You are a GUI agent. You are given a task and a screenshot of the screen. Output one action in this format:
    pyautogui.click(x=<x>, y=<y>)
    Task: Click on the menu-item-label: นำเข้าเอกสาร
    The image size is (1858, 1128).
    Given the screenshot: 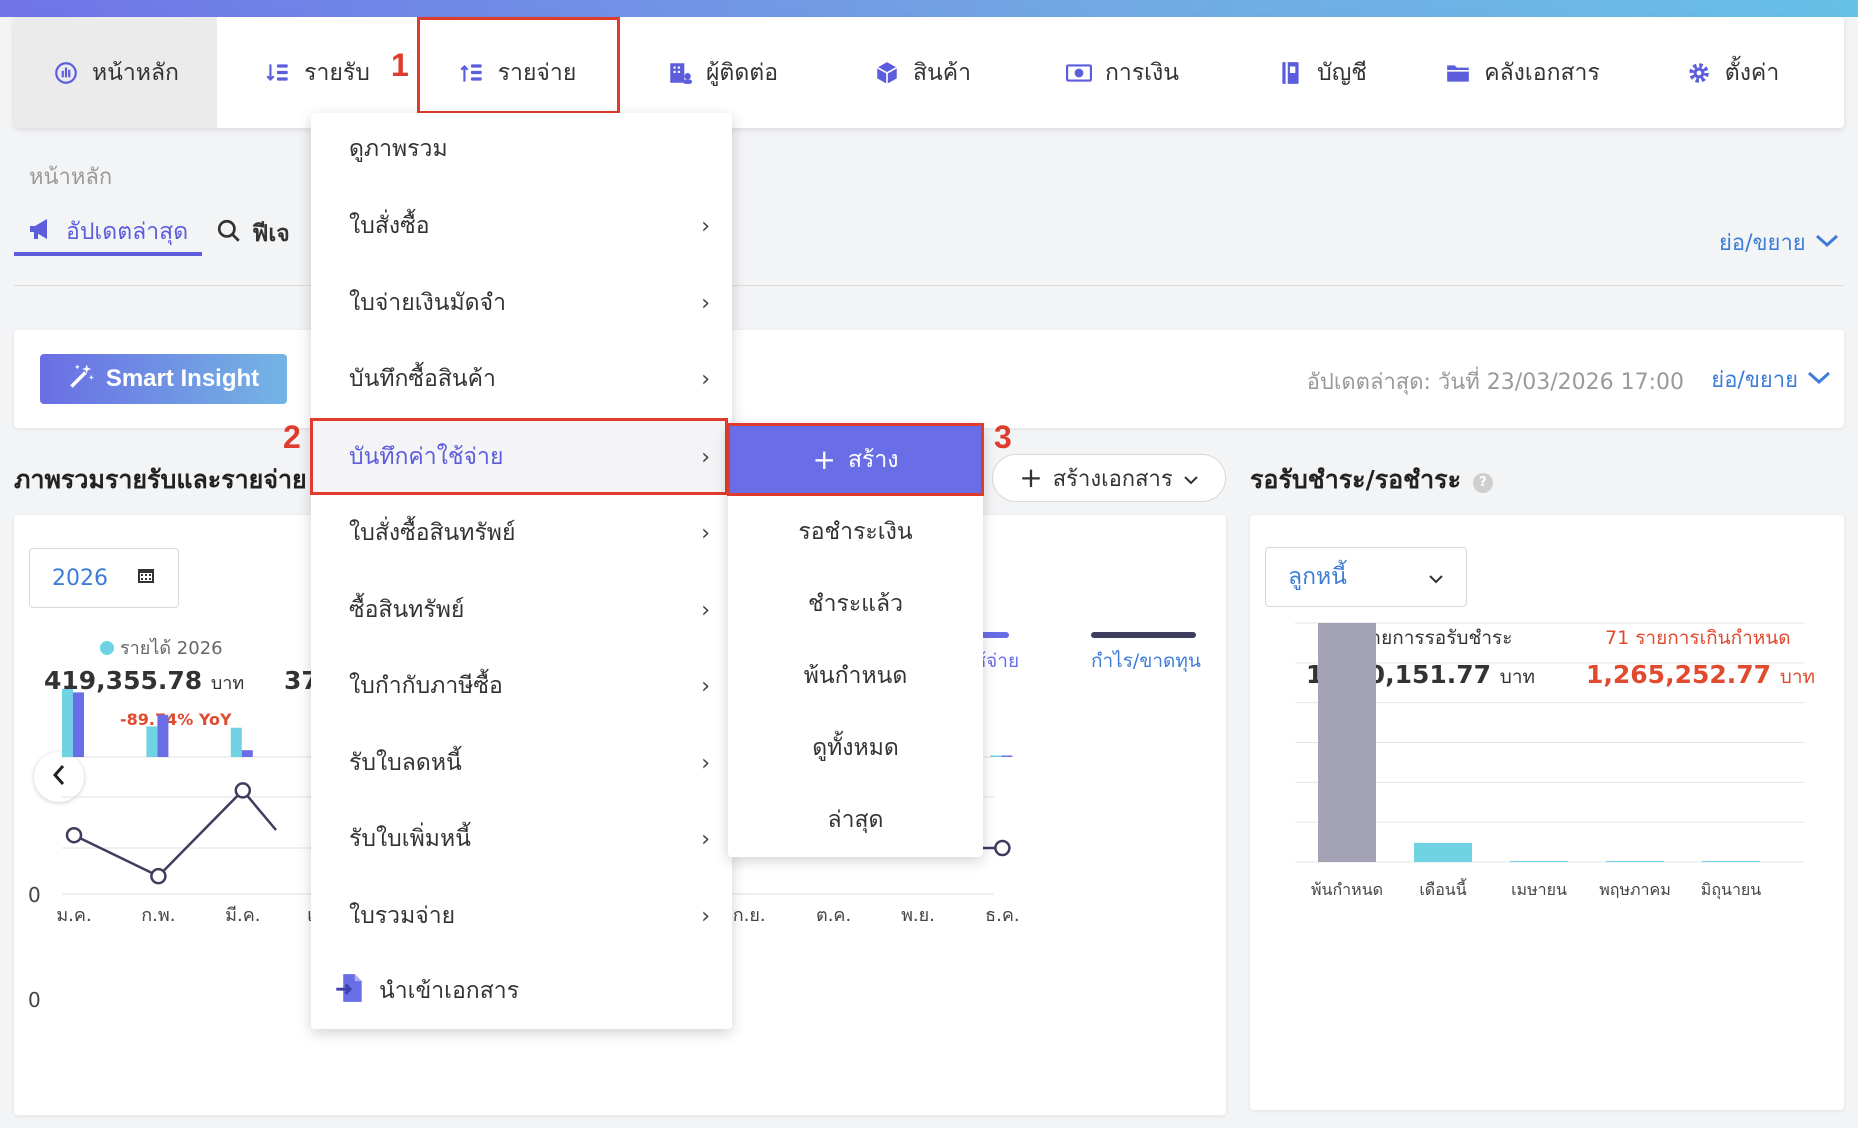 What is the action you would take?
    pyautogui.click(x=449, y=991)
    